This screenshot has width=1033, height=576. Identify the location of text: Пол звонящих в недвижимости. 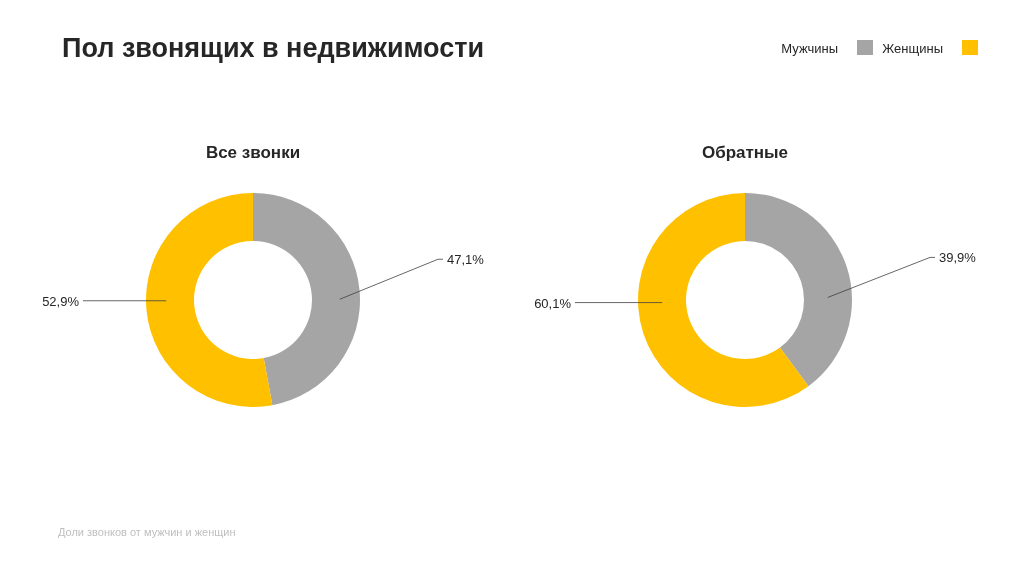
(273, 48).